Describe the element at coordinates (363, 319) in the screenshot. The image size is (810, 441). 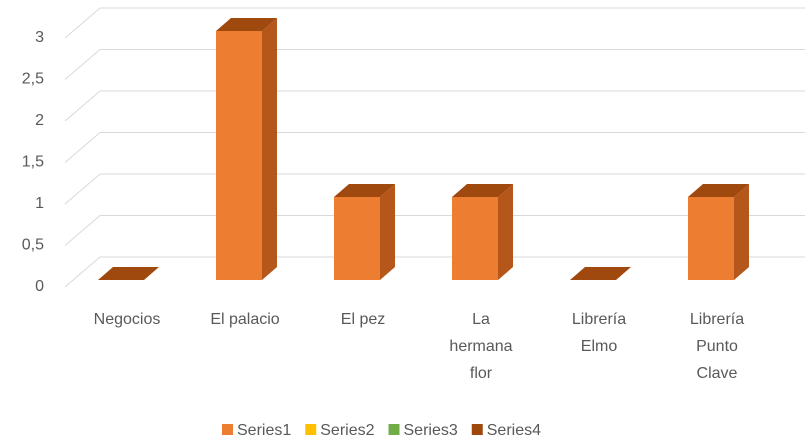
I see `x-tick-label: El pez` at that location.